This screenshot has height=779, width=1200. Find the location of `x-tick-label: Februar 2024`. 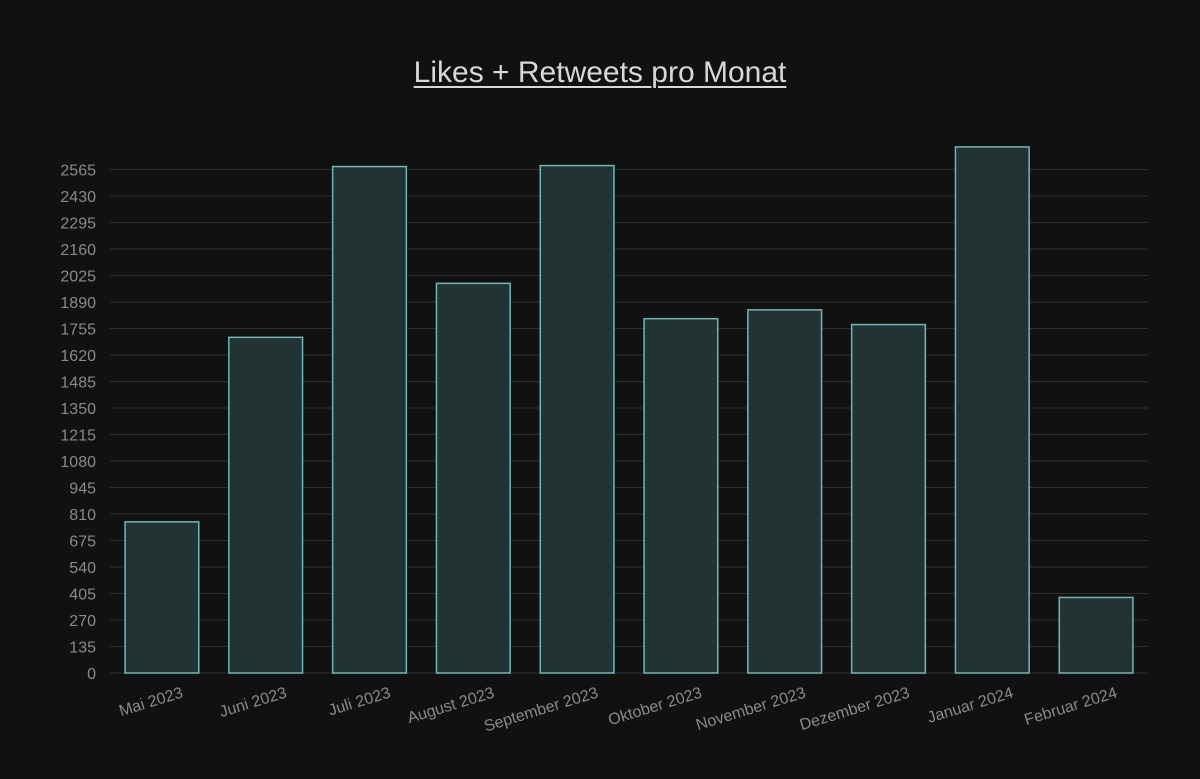

x-tick-label: Februar 2024 is located at coordinates (1070, 707).